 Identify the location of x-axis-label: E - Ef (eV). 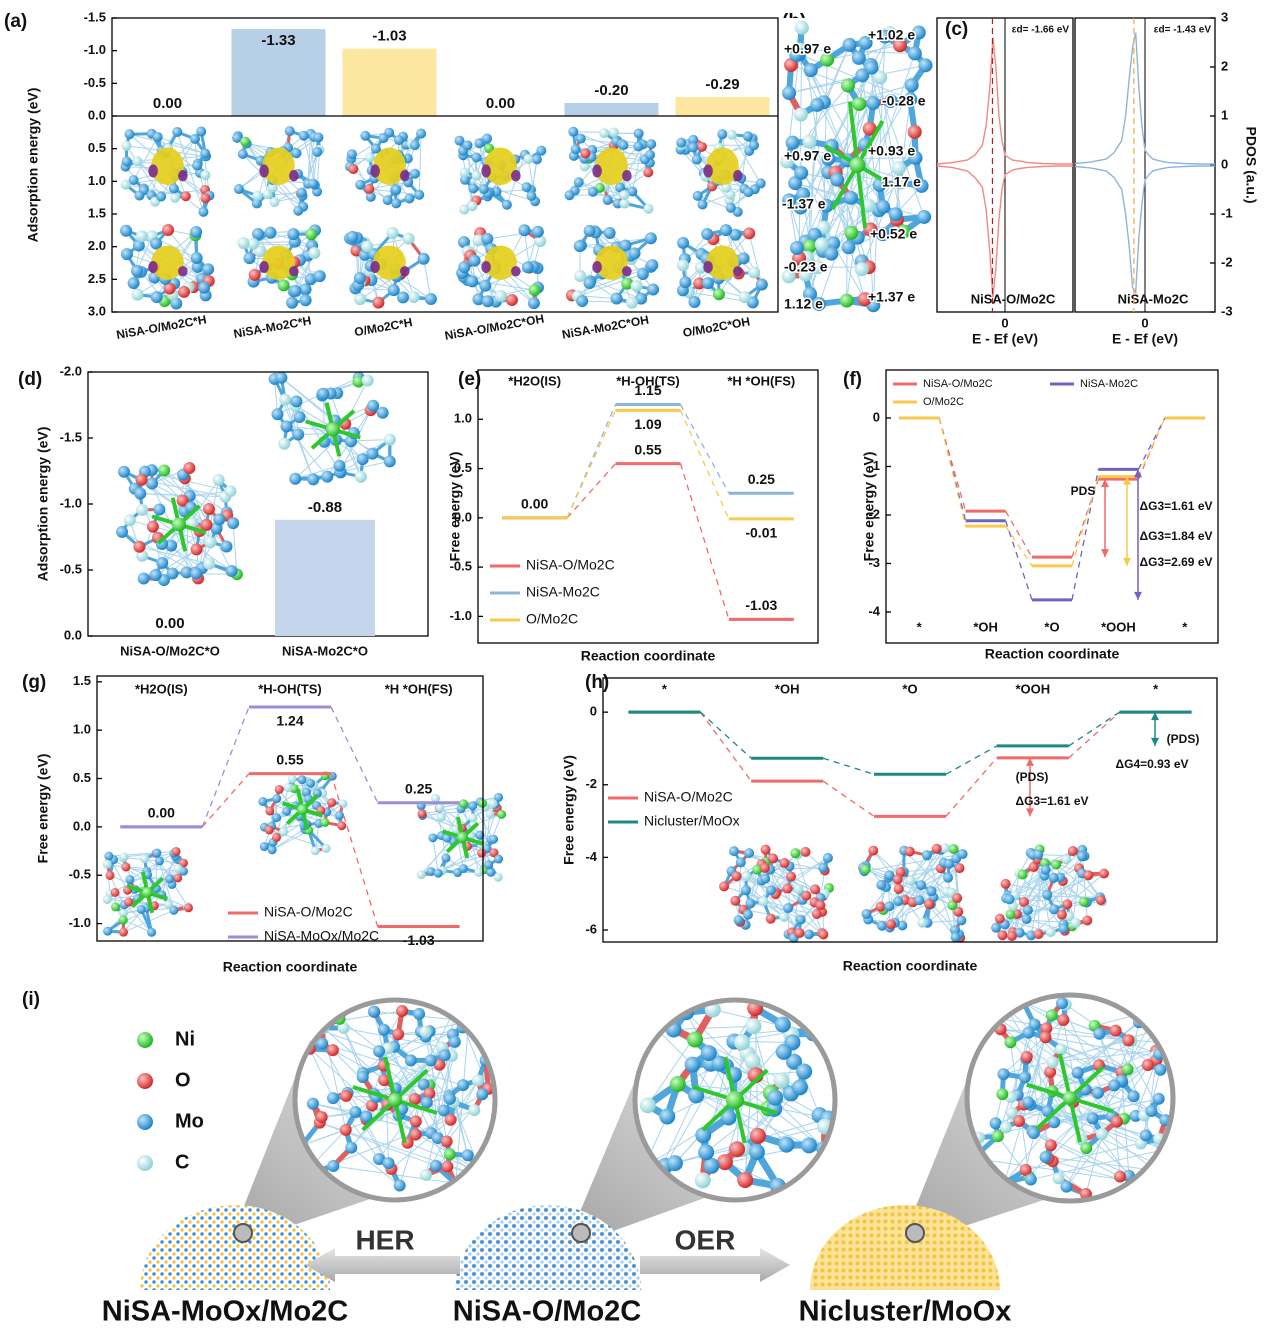
(1005, 339).